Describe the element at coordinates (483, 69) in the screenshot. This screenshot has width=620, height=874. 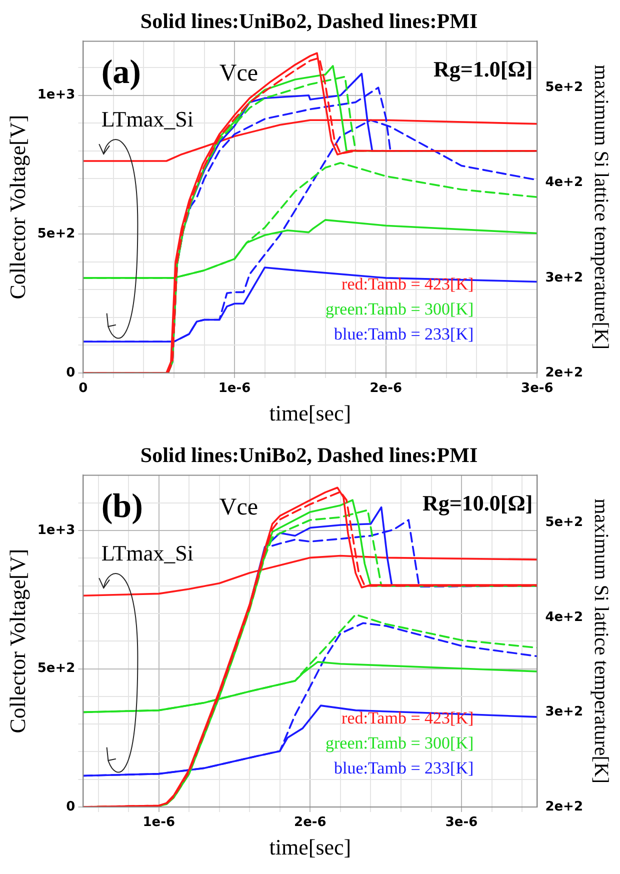
I see `annotation: Rg=1.0[Ω]` at that location.